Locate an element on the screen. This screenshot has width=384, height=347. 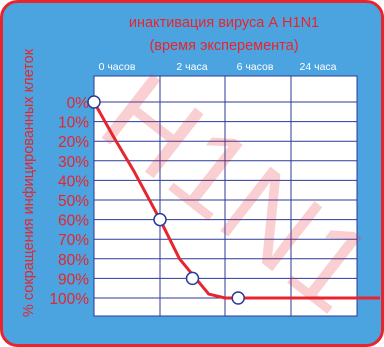
y-tick-label-1: 10% is located at coordinates (73, 123).